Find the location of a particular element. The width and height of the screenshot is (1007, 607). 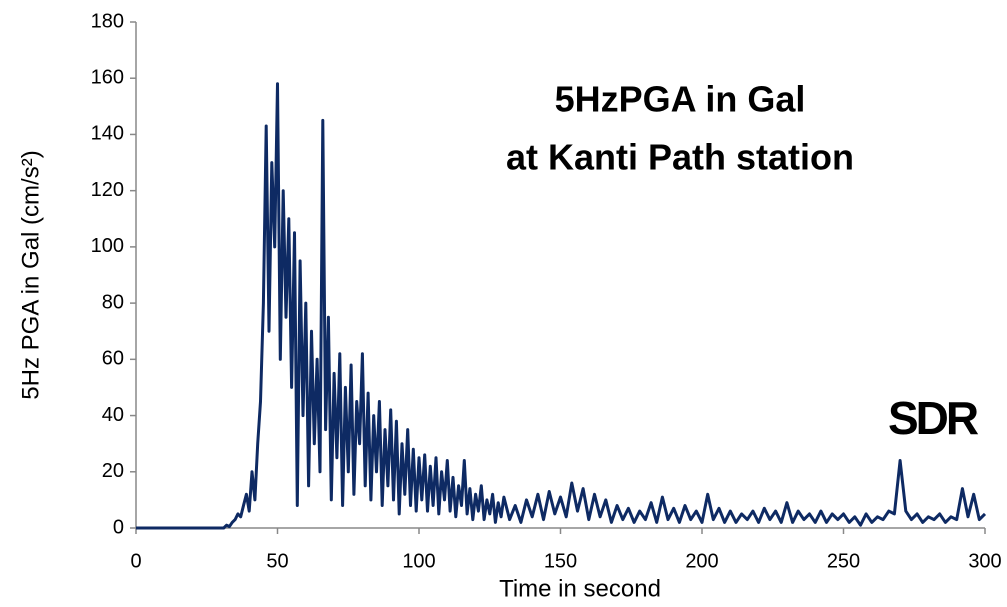

y-tick-label: 40 is located at coordinates (113, 415).